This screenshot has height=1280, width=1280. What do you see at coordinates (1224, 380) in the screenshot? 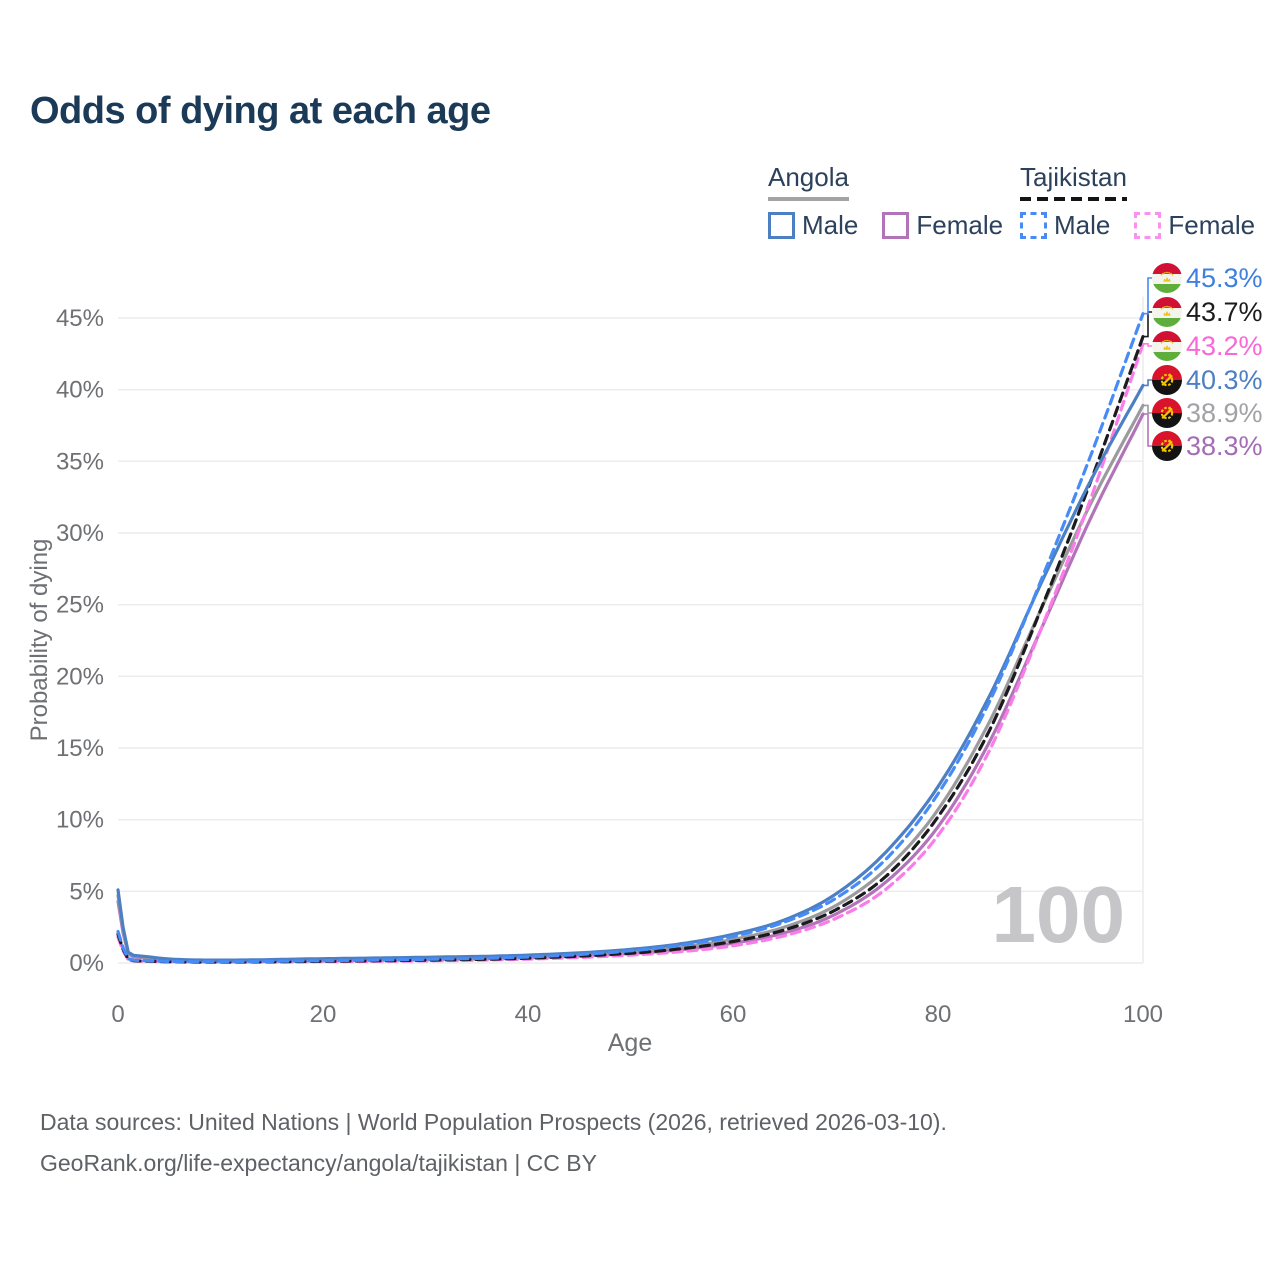
I see `end-label-value-angola-male: 40.3%` at bounding box center [1224, 380].